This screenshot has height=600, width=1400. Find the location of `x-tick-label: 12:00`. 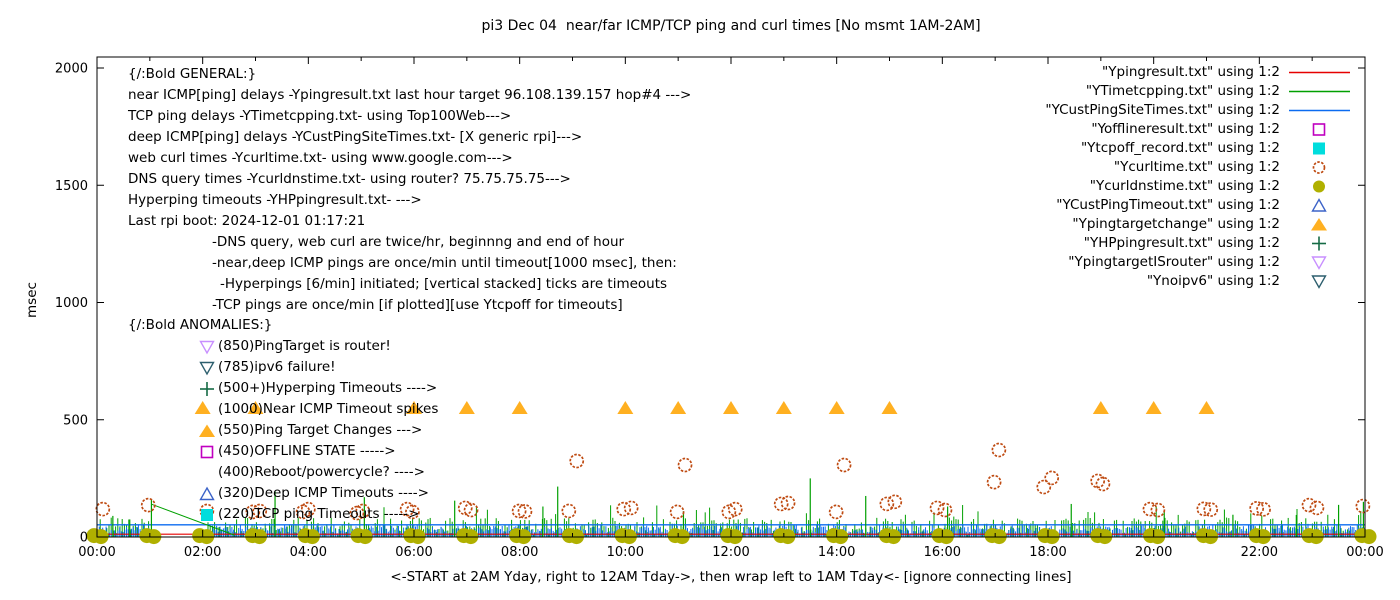

x-tick-label: 12:00 is located at coordinates (730, 552).